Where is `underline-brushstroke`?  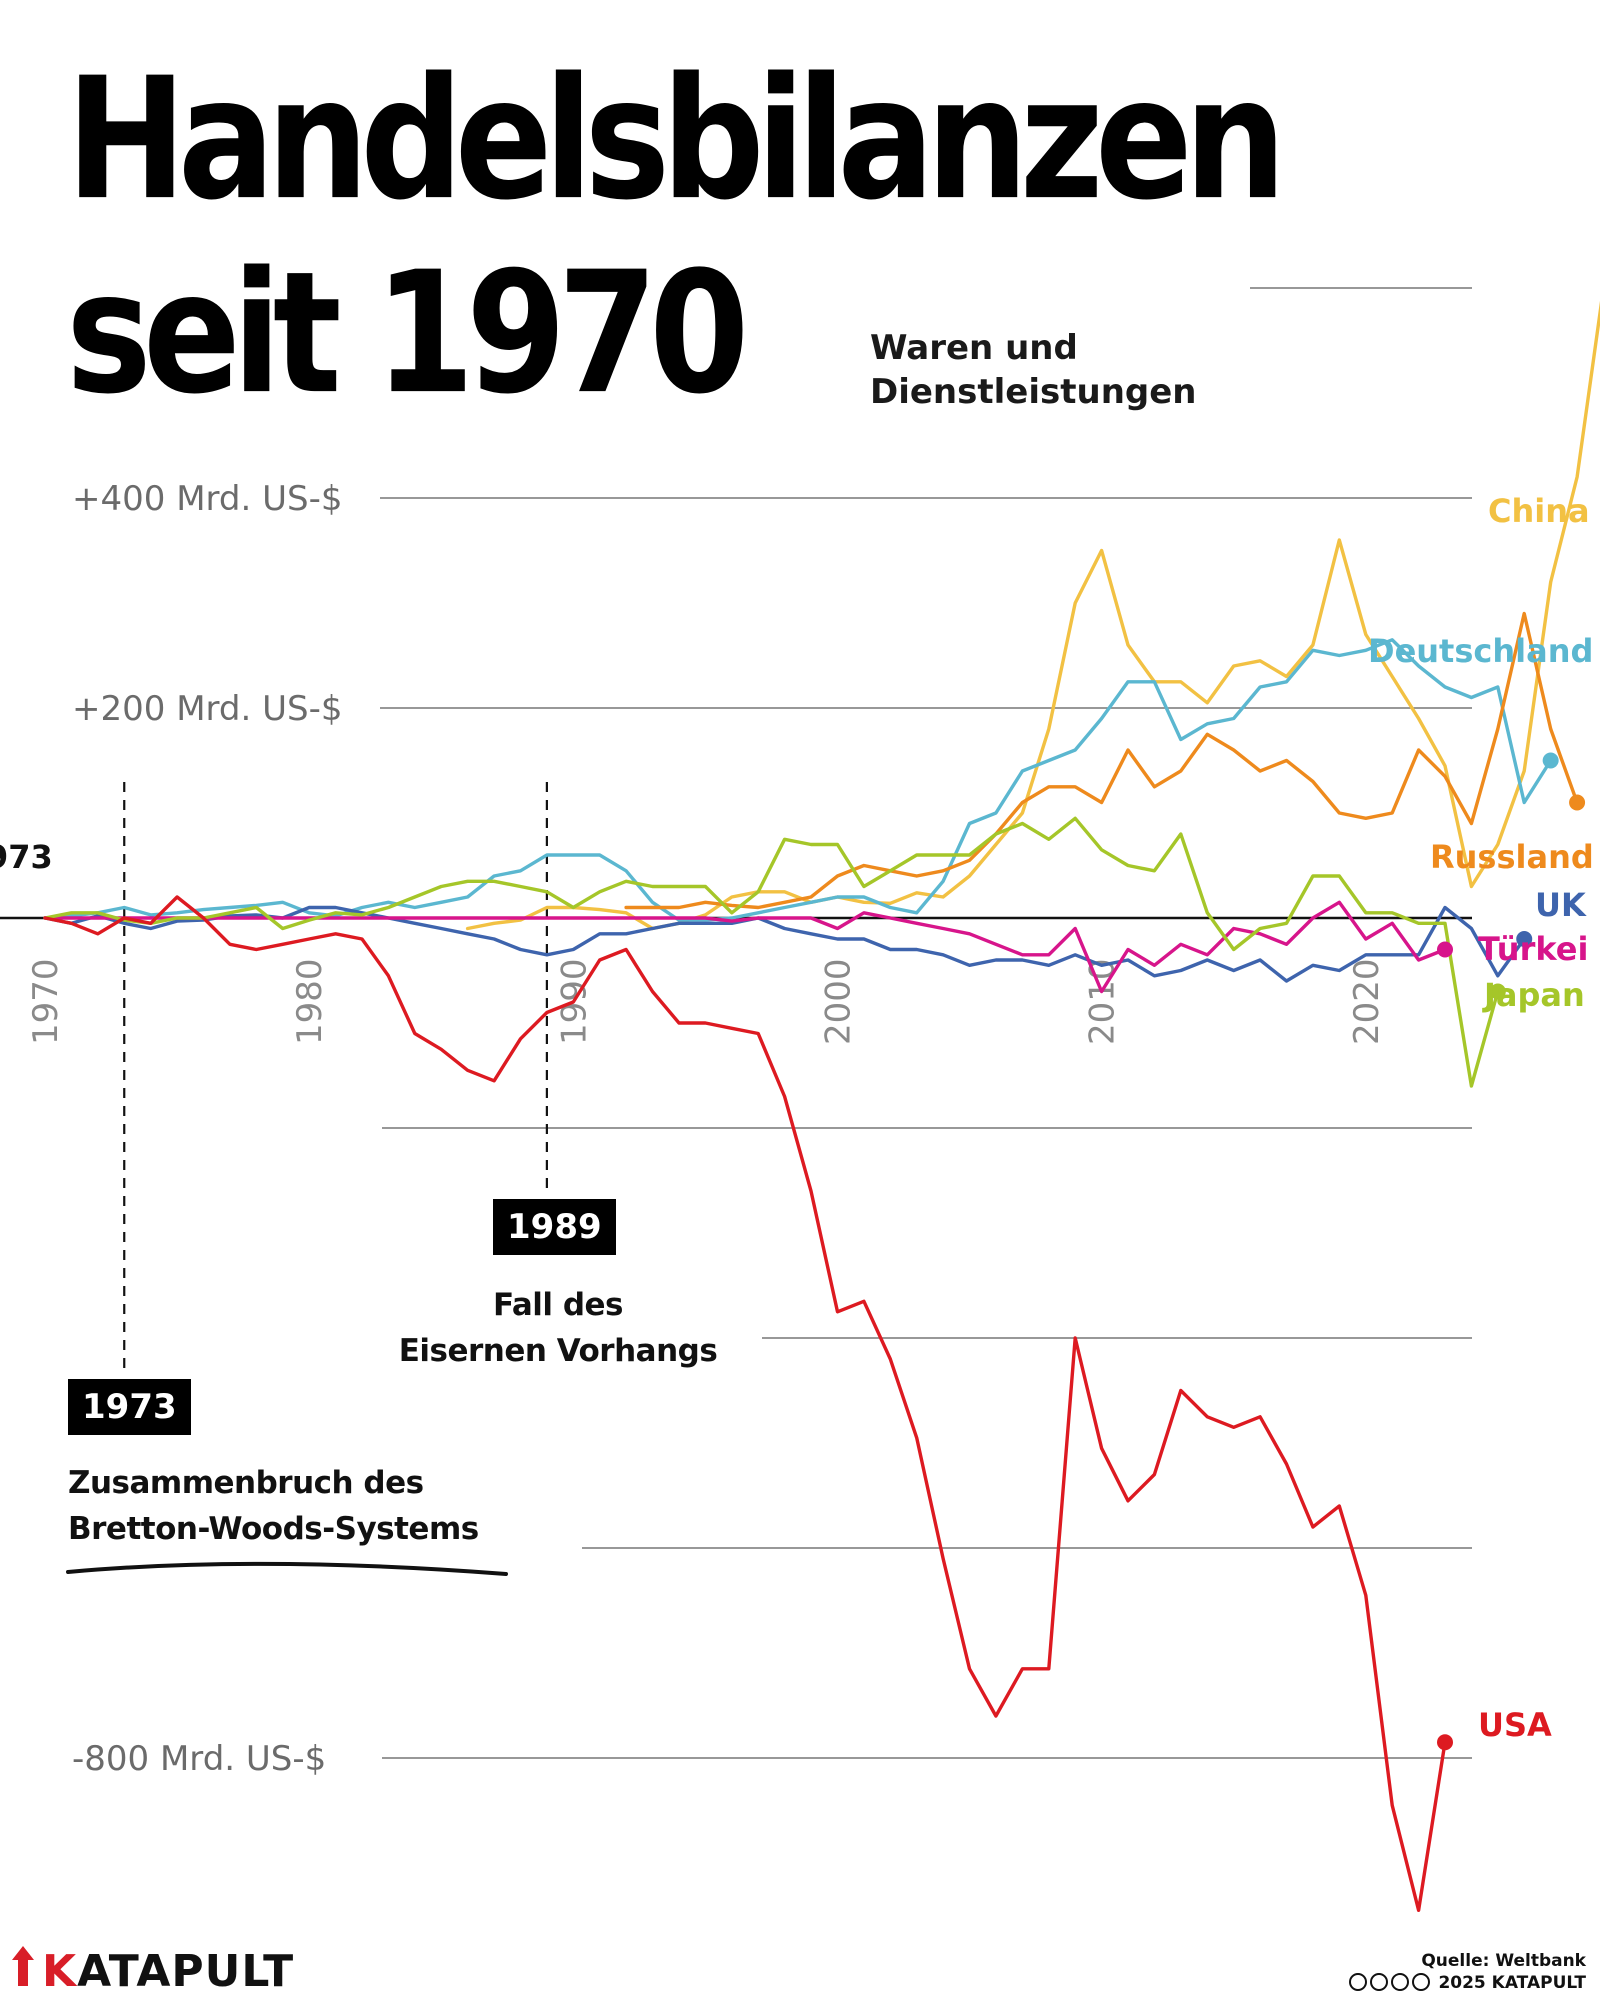
underline-brushstroke is located at coordinates (287, 1568).